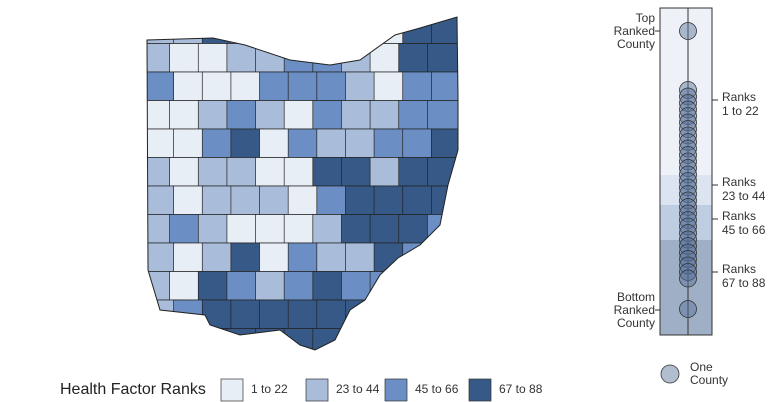  What do you see at coordinates (636, 323) in the screenshot?
I see `bottom-label: County` at bounding box center [636, 323].